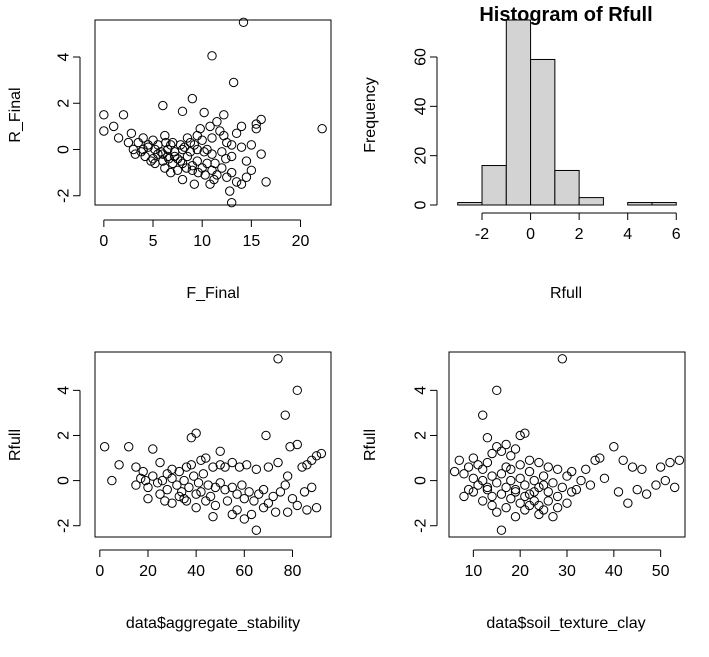 Image resolution: width=709 pixels, height=657 pixels. What do you see at coordinates (212, 293) in the screenshot?
I see `x-axis-title: F_Final` at bounding box center [212, 293].